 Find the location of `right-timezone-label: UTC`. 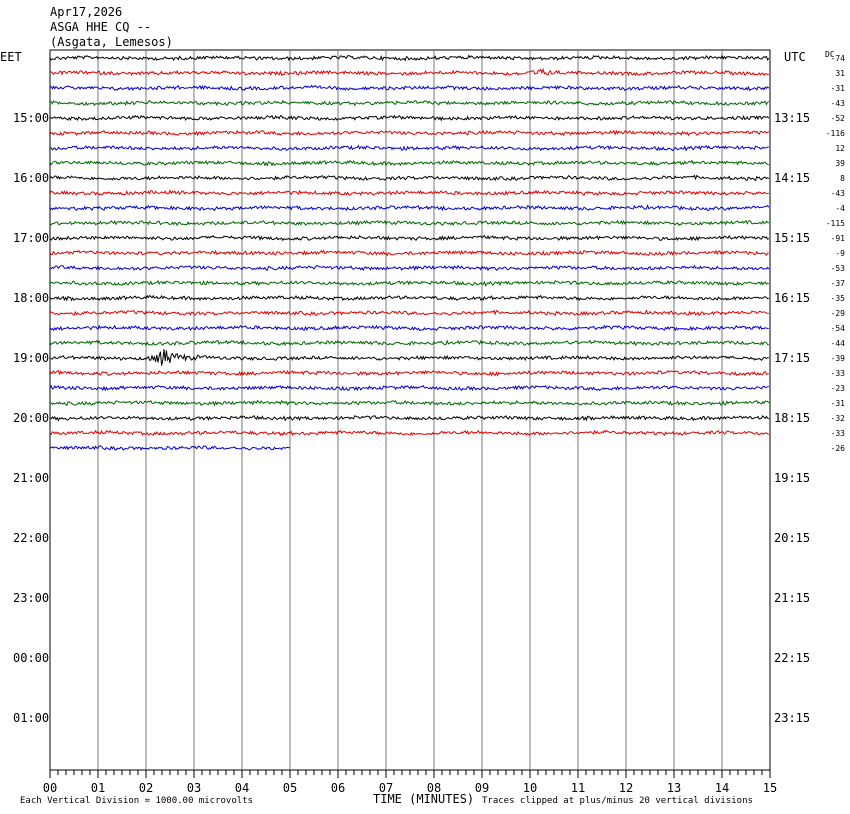

right-timezone-label: UTC is located at coordinates (795, 57).